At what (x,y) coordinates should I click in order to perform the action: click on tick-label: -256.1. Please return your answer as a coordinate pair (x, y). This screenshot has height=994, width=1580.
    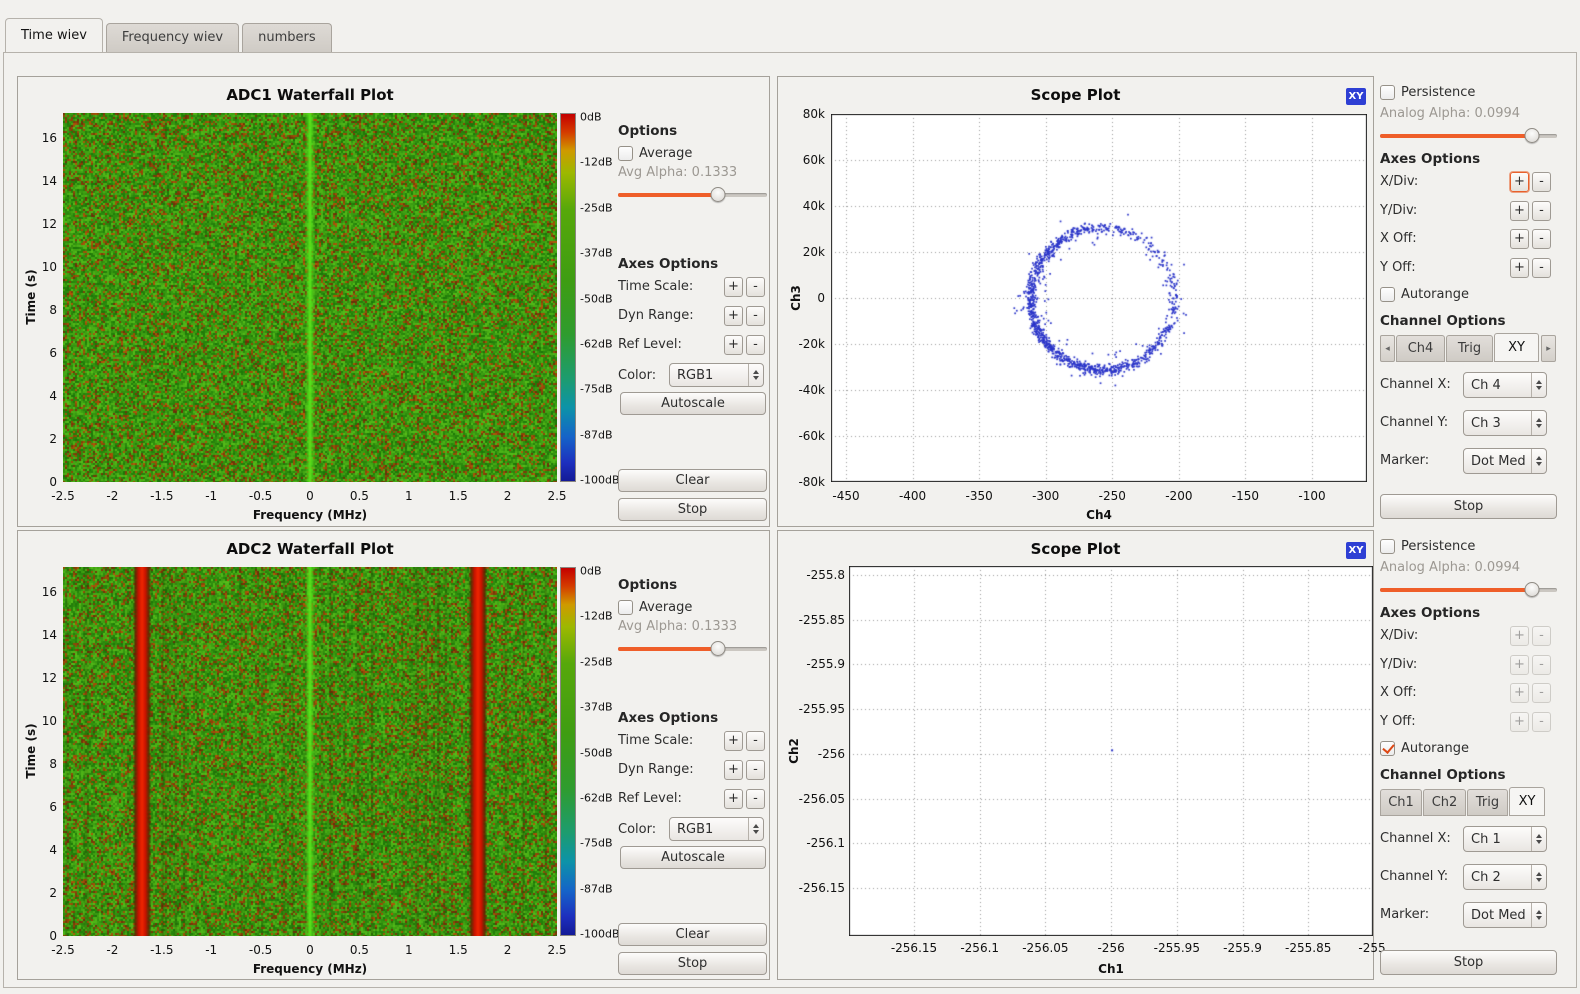
    Looking at the image, I should click on (825, 843).